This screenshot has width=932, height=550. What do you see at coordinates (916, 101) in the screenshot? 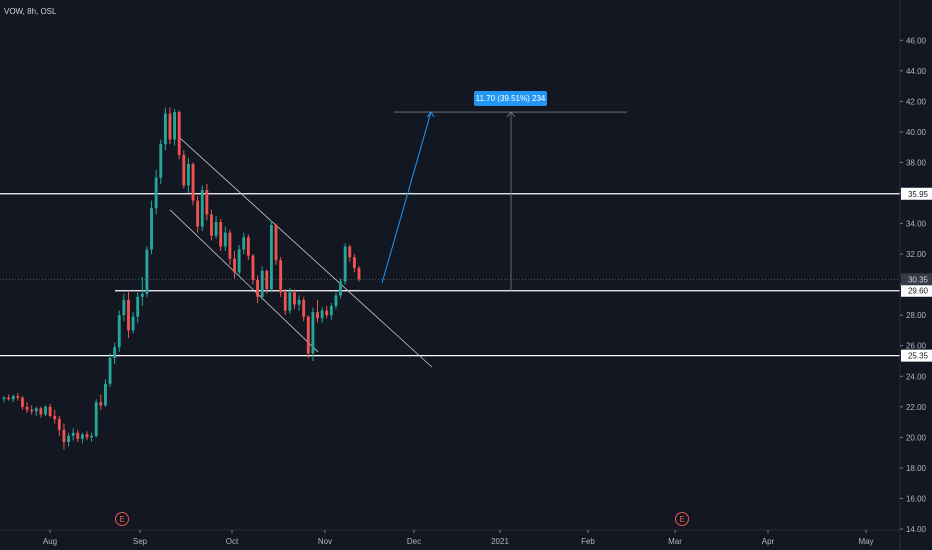
I see `price-tick-label: 42.00` at bounding box center [916, 101].